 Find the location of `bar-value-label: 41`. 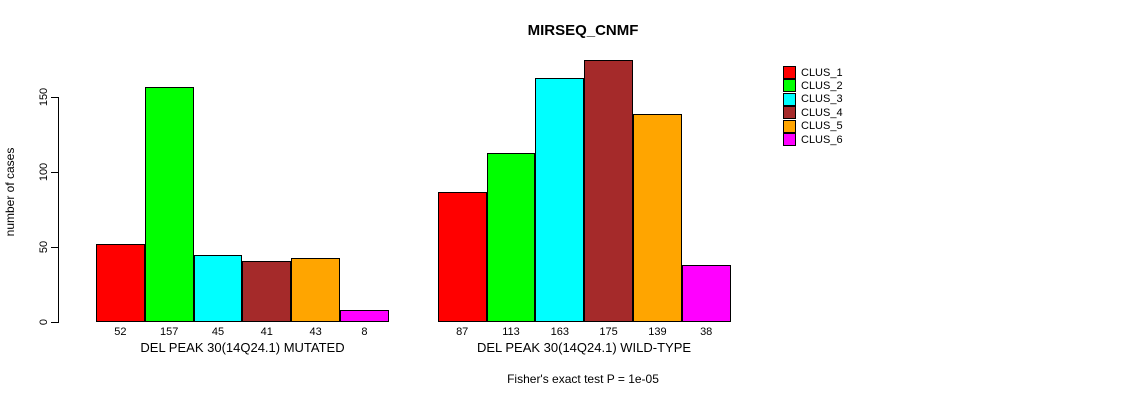

bar-value-label: 41 is located at coordinates (266, 332).